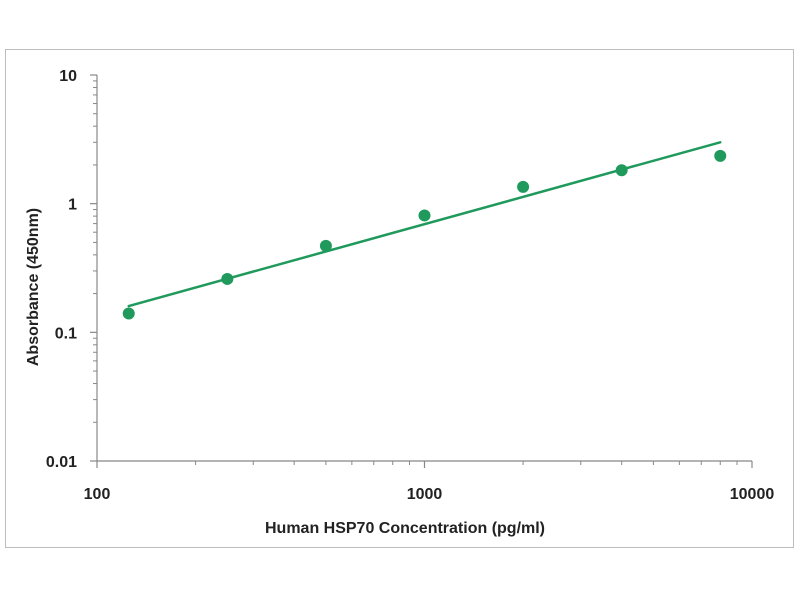  Describe the element at coordinates (405, 528) in the screenshot. I see `x-axis-title: Human HSP70 Concentration (pg/ml)` at that location.